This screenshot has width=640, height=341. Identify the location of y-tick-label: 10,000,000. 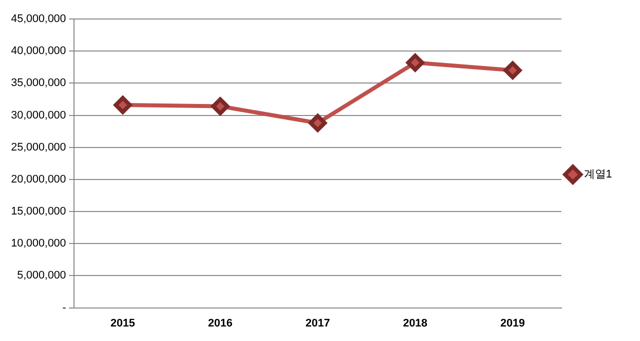
(38, 244).